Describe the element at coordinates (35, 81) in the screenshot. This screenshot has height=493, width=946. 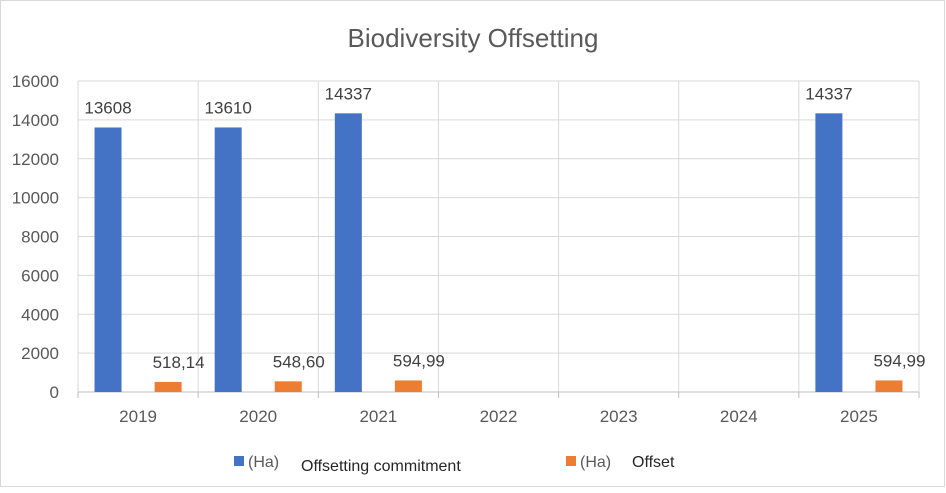
I see `y-tick-label: 16000` at that location.